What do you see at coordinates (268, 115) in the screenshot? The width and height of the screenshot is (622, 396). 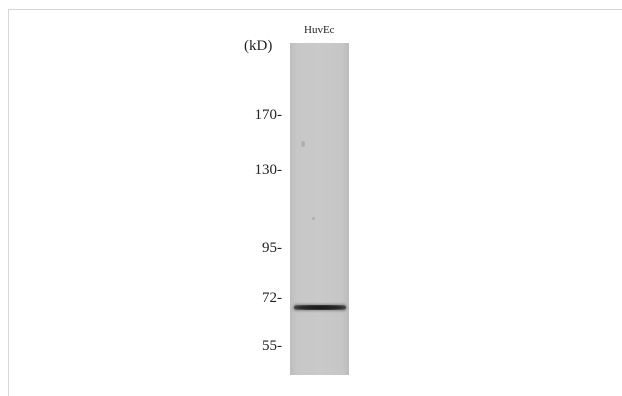 I see `marker-170: 170-` at bounding box center [268, 115].